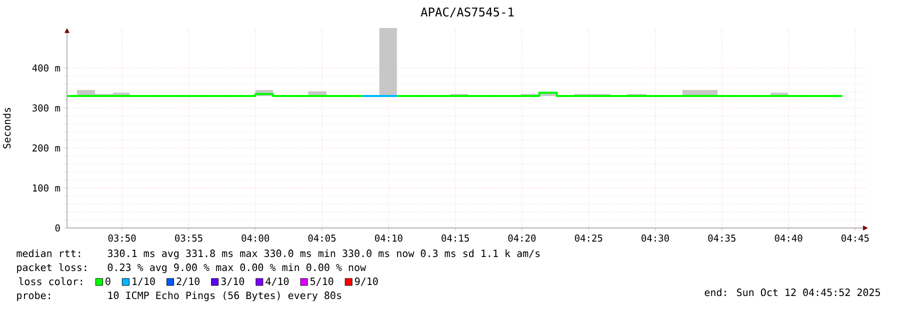 The image size is (897, 310). Describe the element at coordinates (722, 238) in the screenshot. I see `x-tick-label: 04:35` at that location.